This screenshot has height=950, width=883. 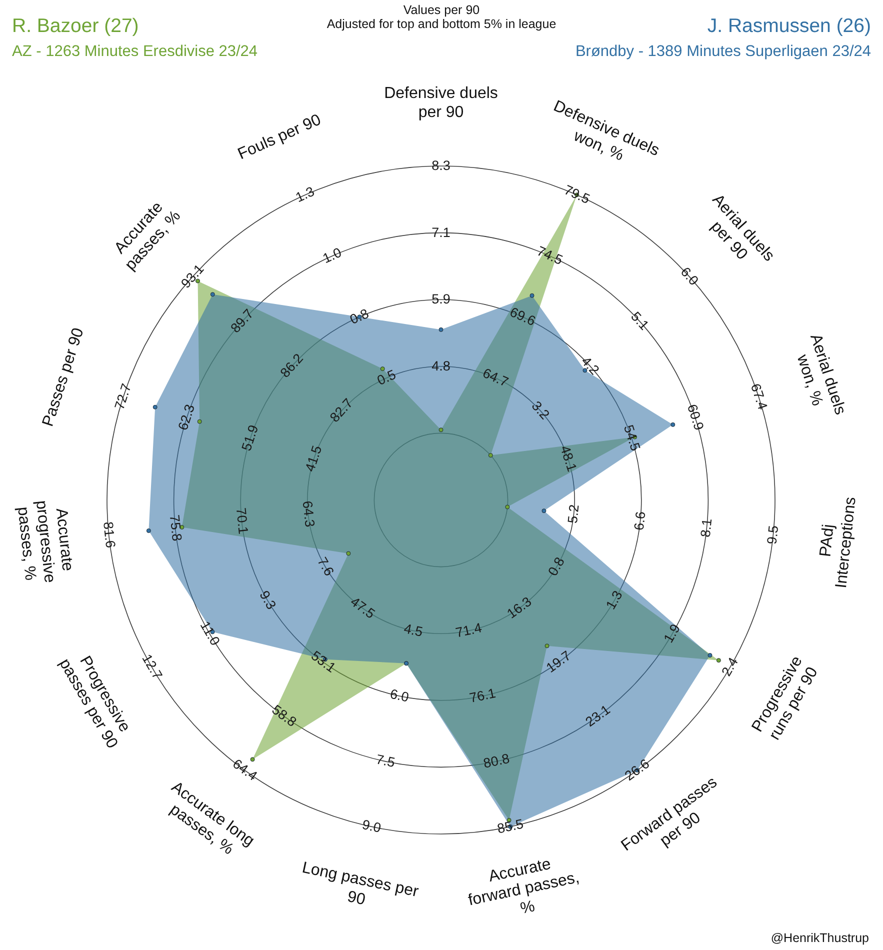 I want to click on text: 1.9, so click(x=672, y=633).